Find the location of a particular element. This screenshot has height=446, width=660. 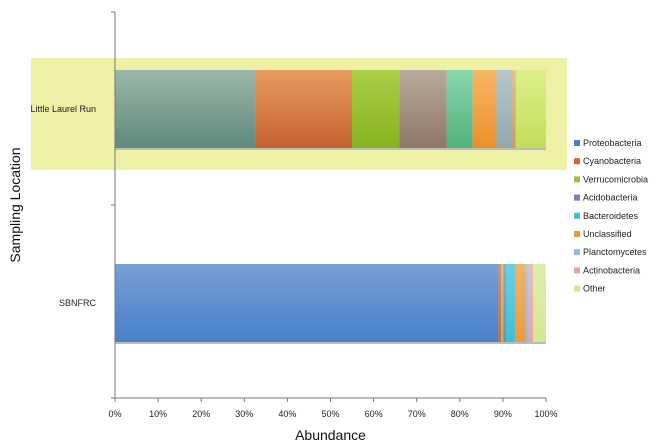

legend-label-planctomycetes: Planctomycetes is located at coordinates (615, 252).